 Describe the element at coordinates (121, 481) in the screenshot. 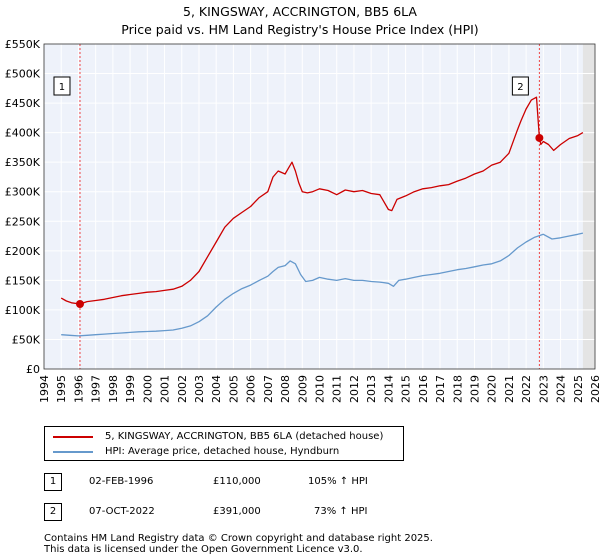

I see `transaction-date: 02-FEB-1996` at that location.